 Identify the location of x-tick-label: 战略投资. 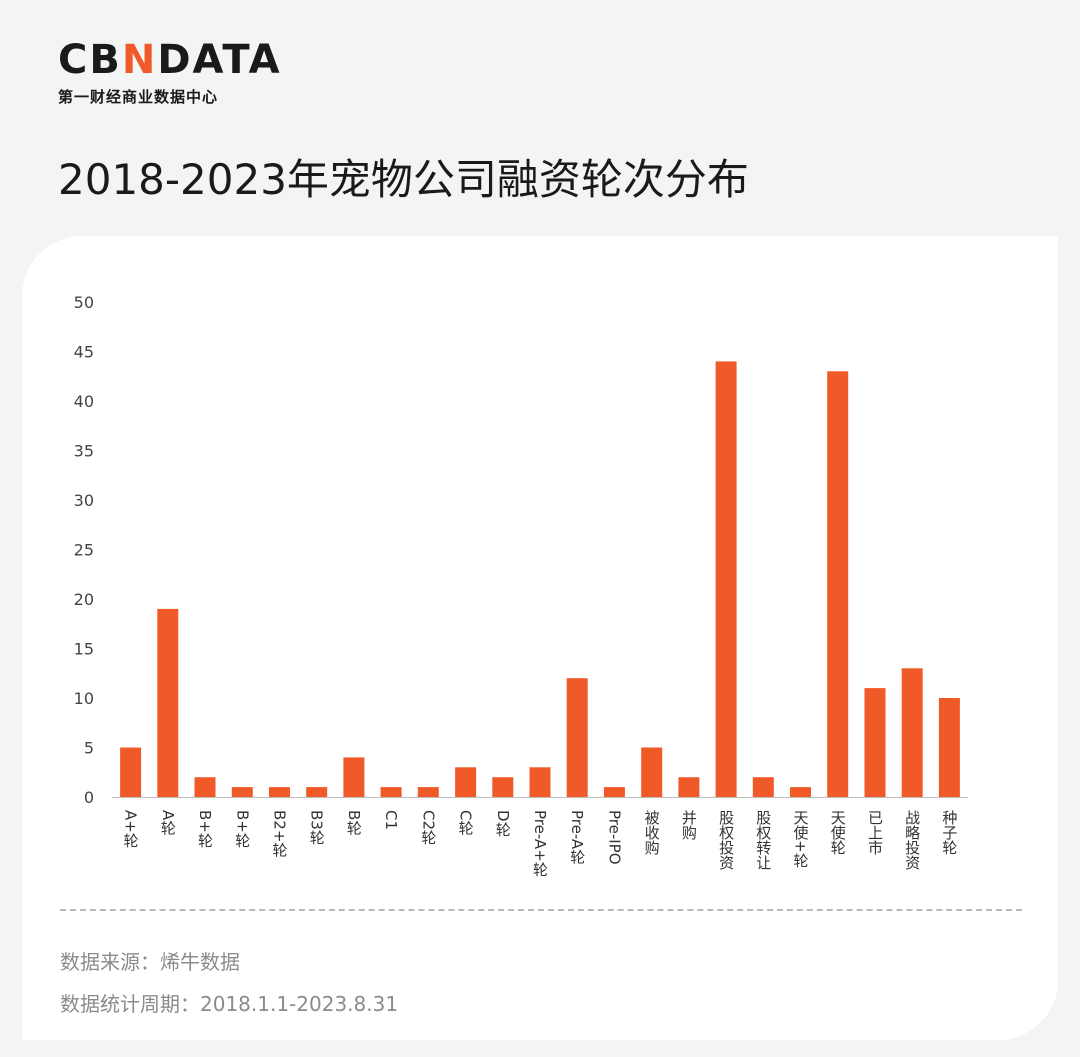
(912, 840).